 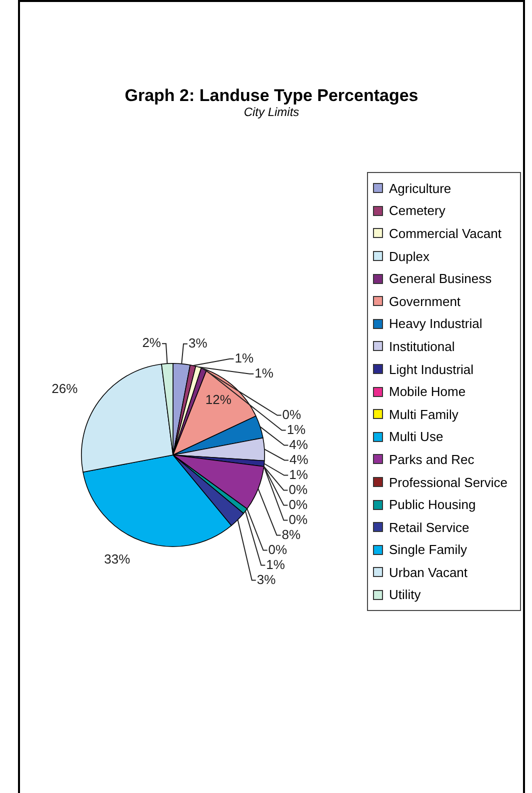 I want to click on legend-label: Government, so click(x=425, y=301).